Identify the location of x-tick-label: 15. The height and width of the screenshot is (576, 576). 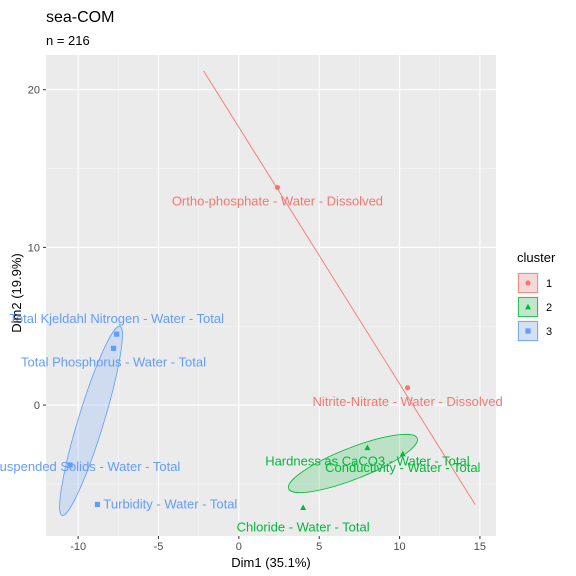
(480, 547).